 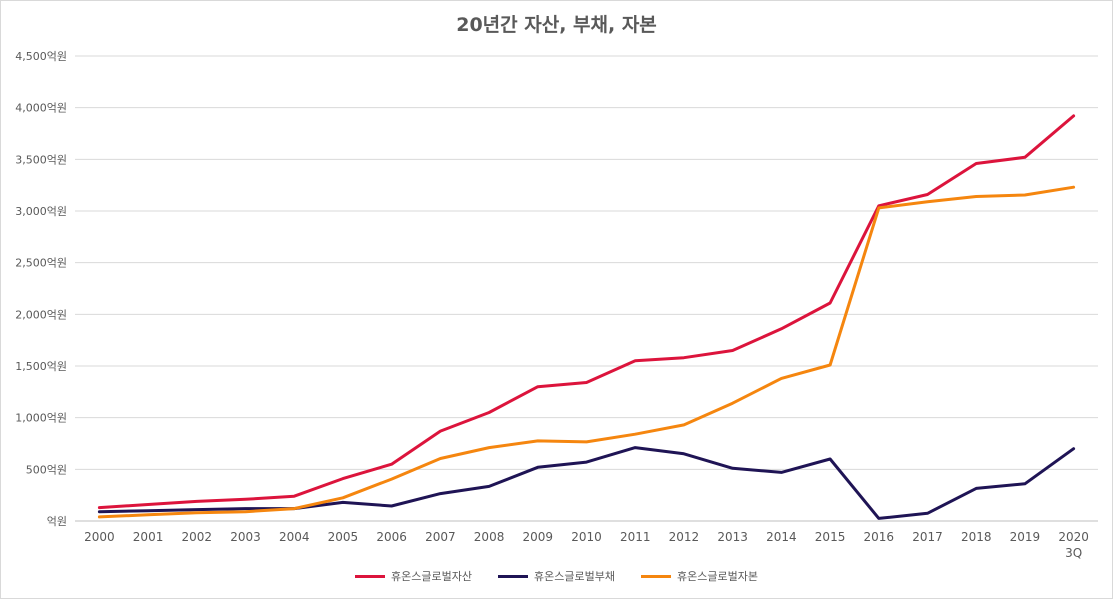 What do you see at coordinates (41, 56) in the screenshot?
I see `y-tick-label: 4,500억원` at bounding box center [41, 56].